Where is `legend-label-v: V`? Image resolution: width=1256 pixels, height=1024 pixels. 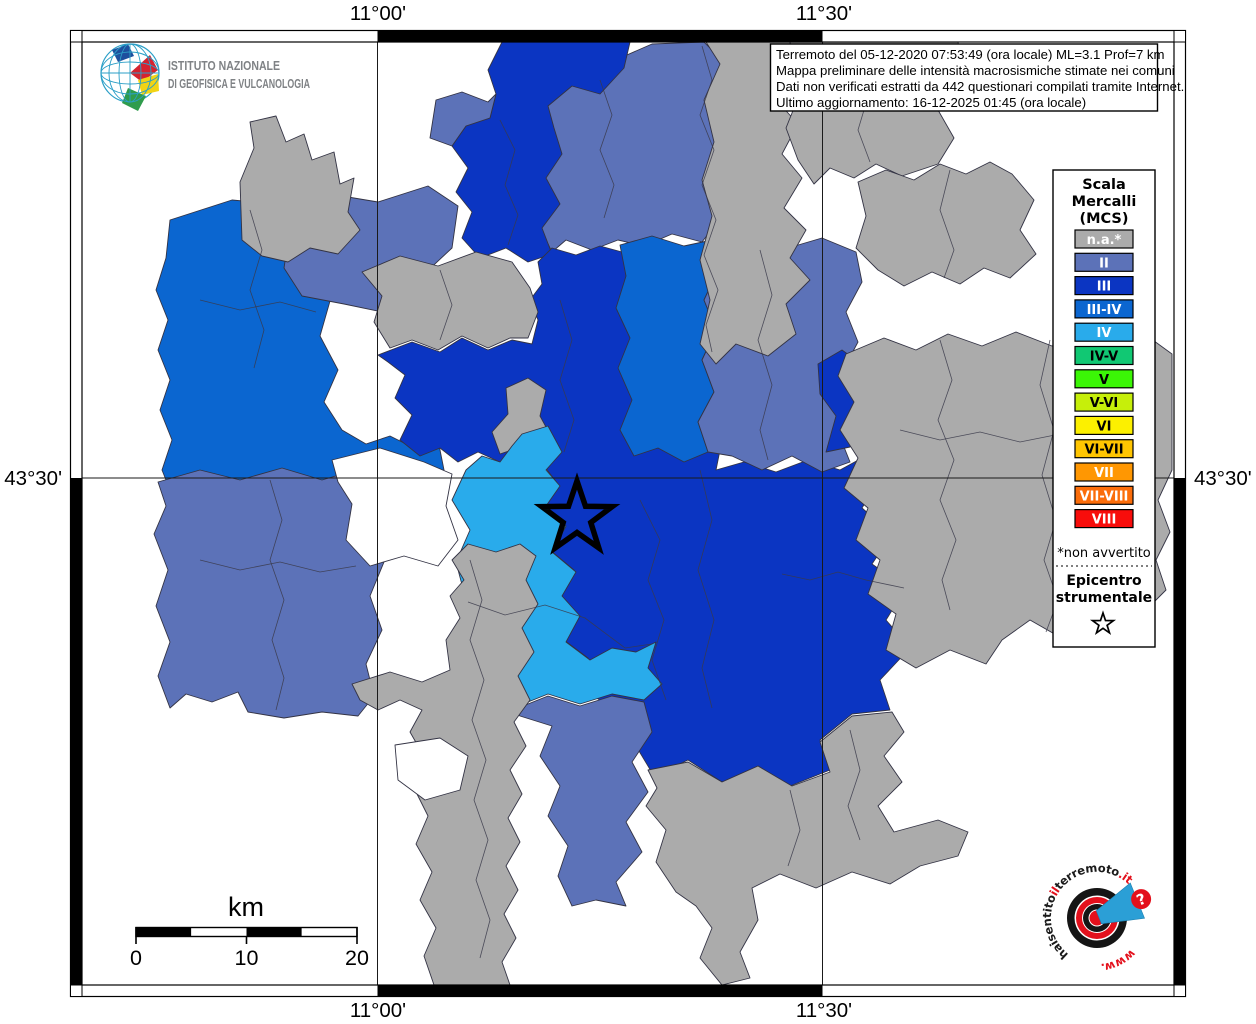 legend-label-v: V is located at coordinates (1104, 380).